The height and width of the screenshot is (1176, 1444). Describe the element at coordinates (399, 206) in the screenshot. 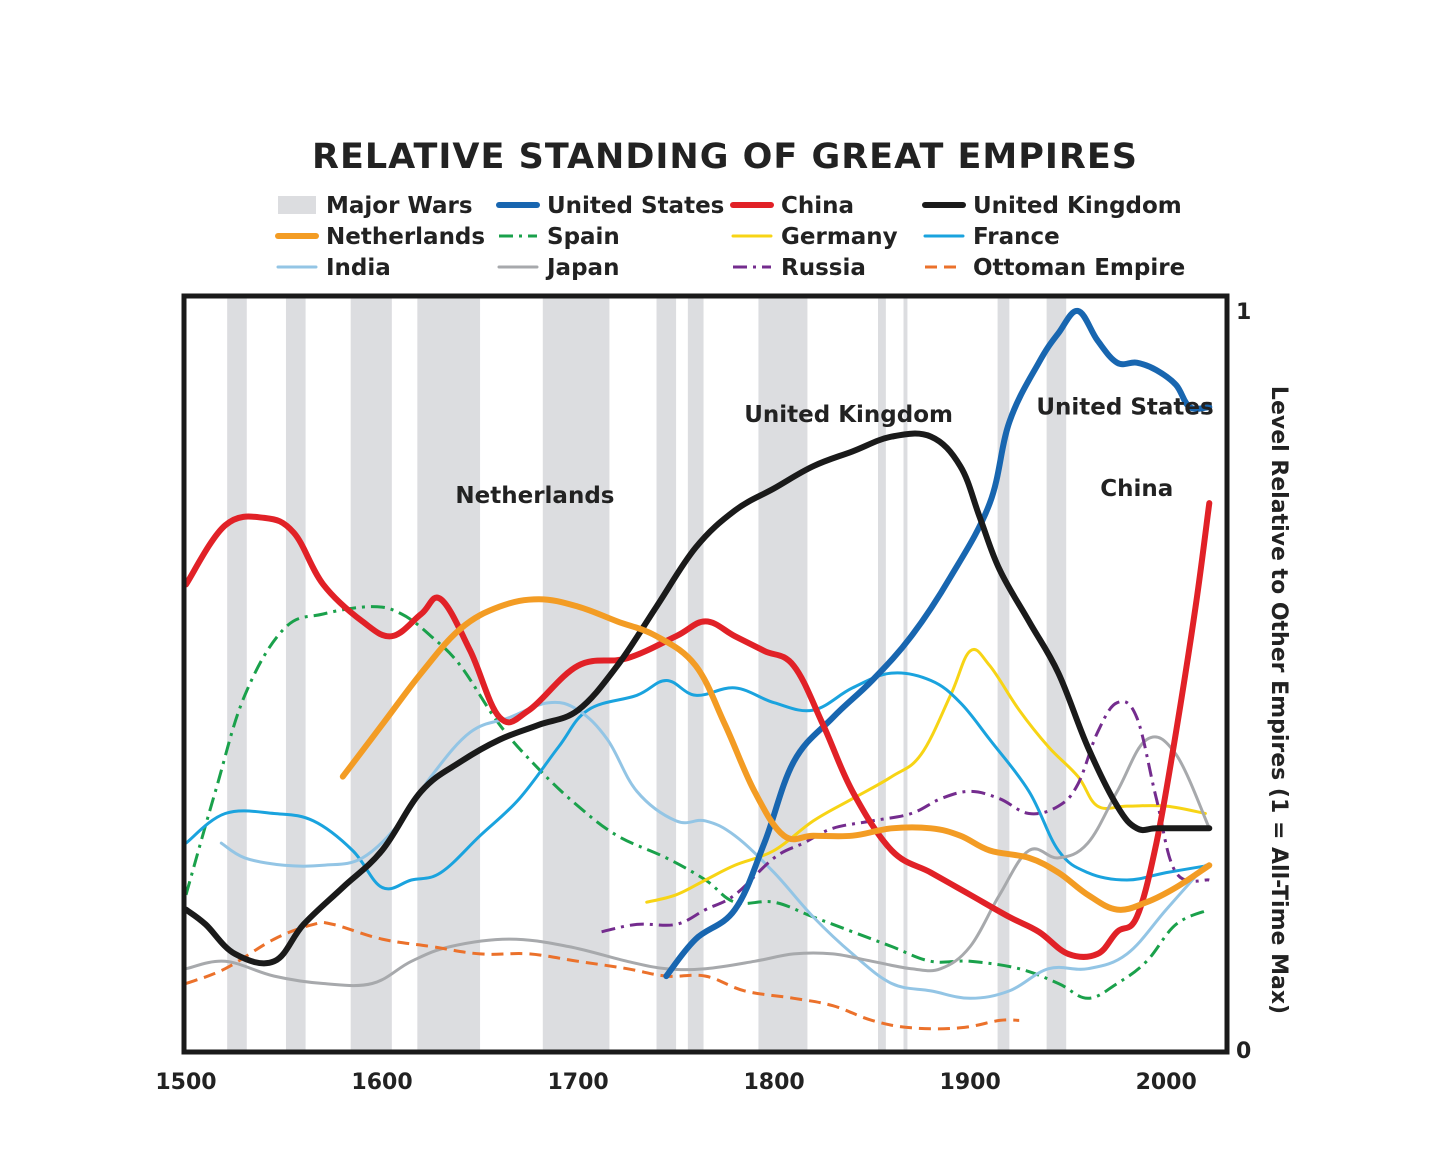

I see `legend-label-major-wars: Major Wars` at that location.